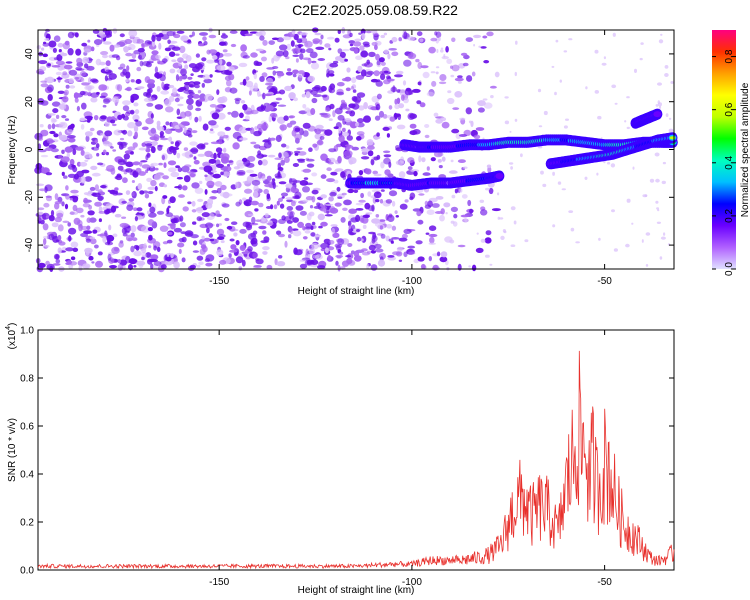 This screenshot has height=600, width=750. I want to click on snr-multiplier-exponent: 4, so click(8, 328).